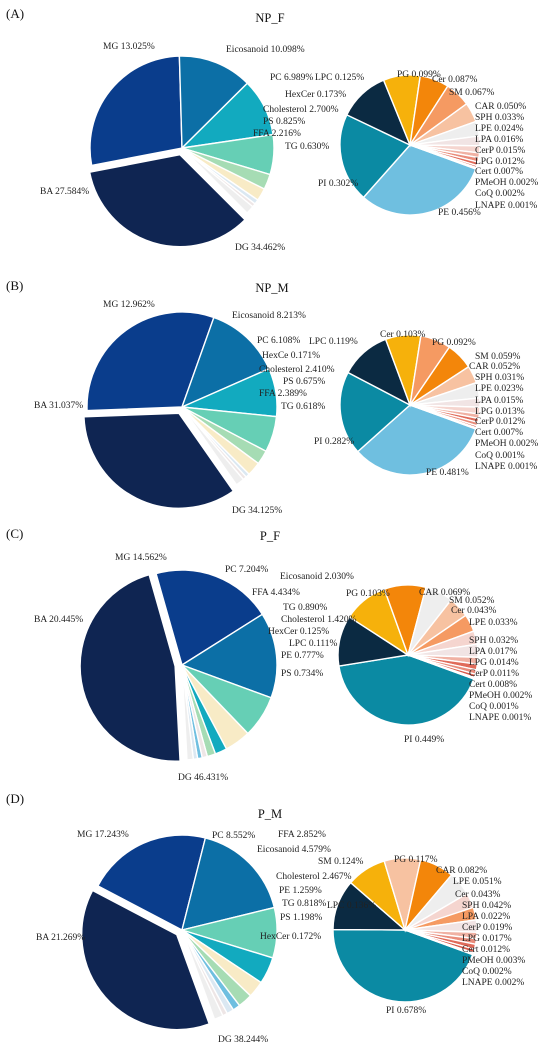  I want to click on label-cholesterol: Cholesterol 1.420%, so click(319, 620).